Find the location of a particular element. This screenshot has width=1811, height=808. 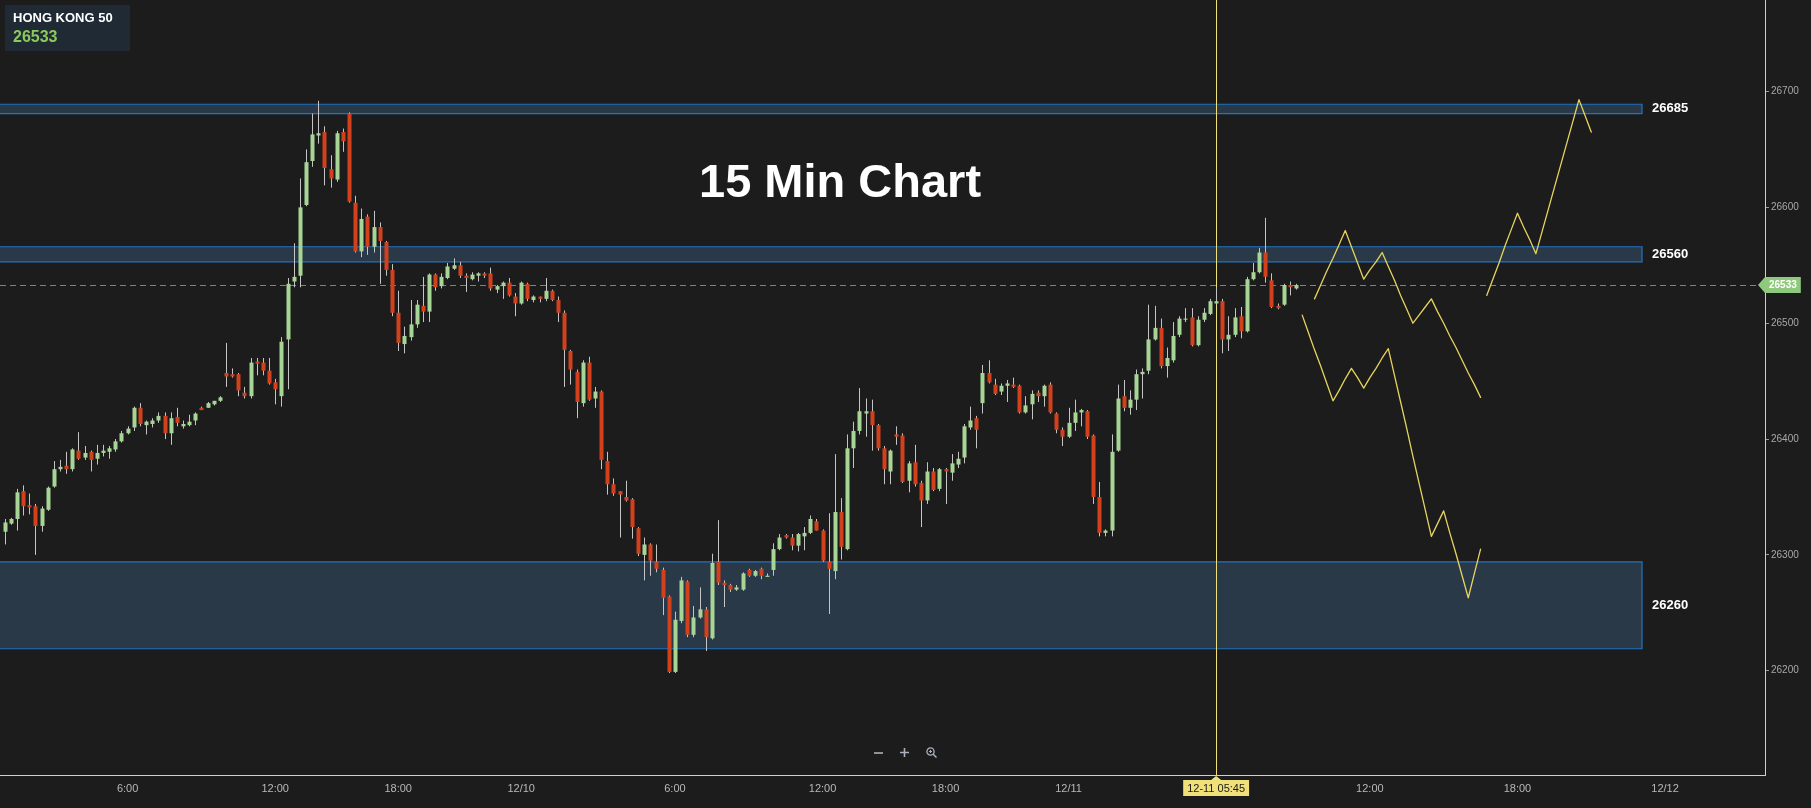

ref-line-label: 26533 is located at coordinates (1783, 285).